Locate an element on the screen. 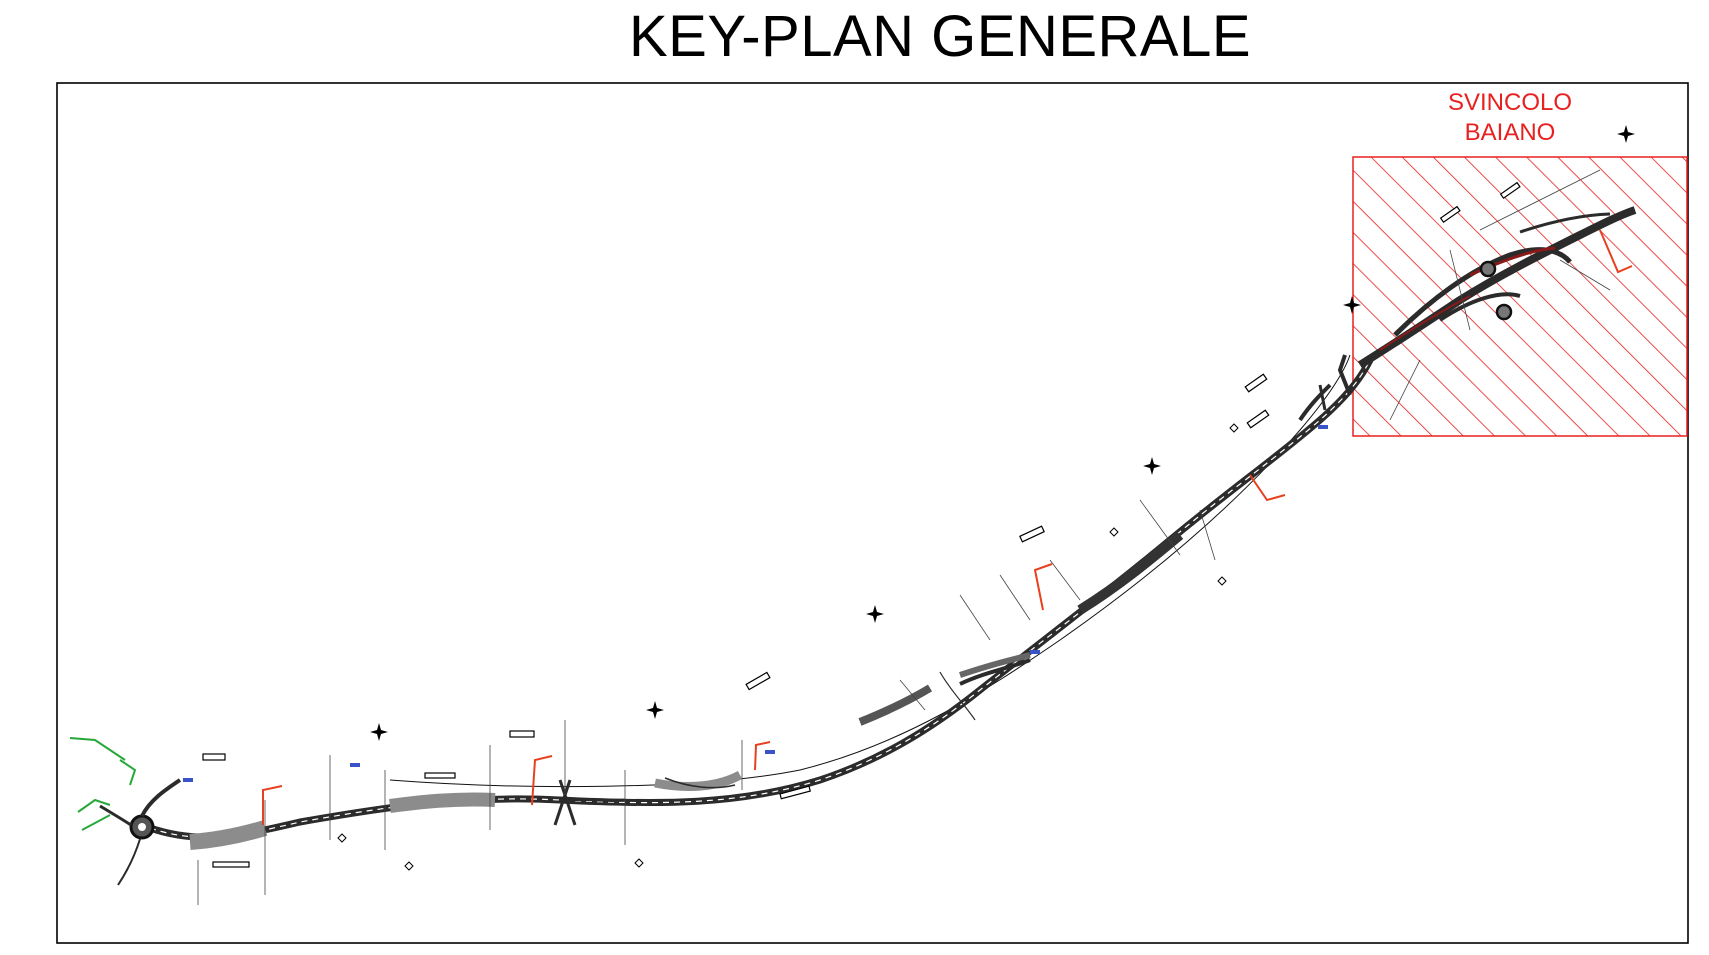 The height and width of the screenshot is (955, 1709). junction-road-network is located at coordinates (1487, 301).